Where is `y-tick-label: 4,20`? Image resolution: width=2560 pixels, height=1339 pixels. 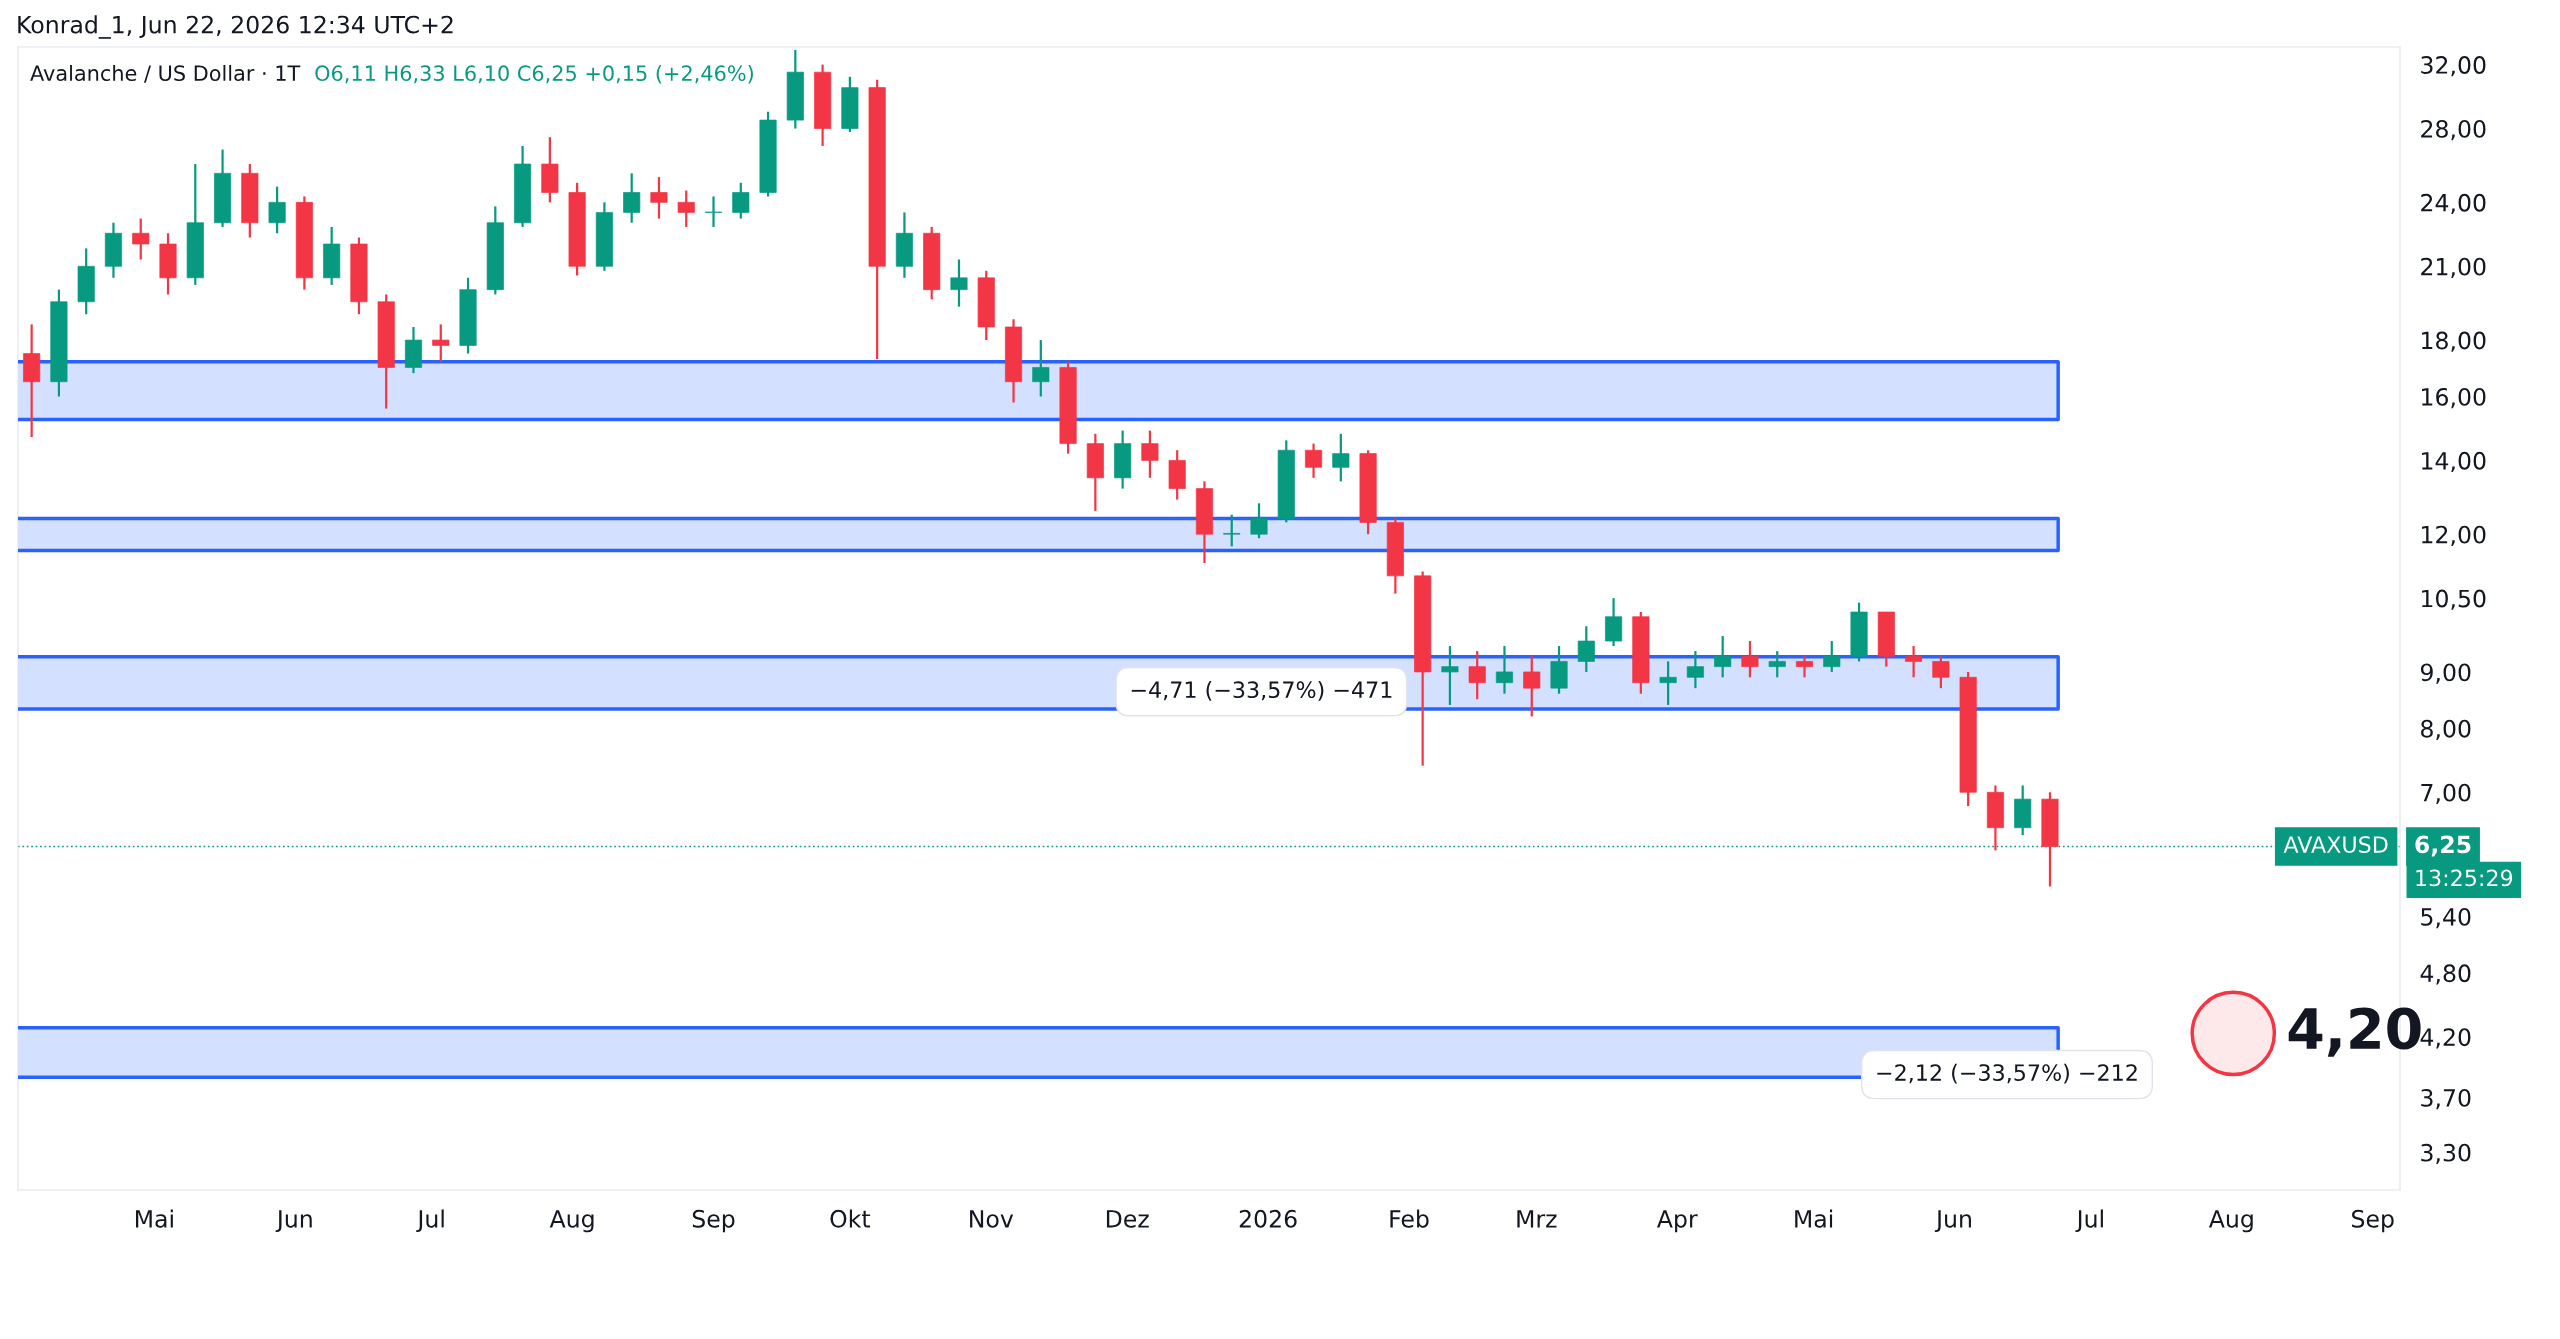
y-tick-label: 4,20 is located at coordinates (2445, 1038).